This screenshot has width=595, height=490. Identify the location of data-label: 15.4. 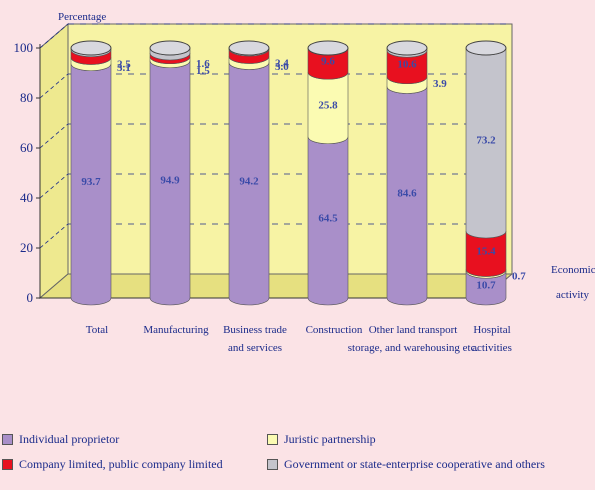
(486, 251).